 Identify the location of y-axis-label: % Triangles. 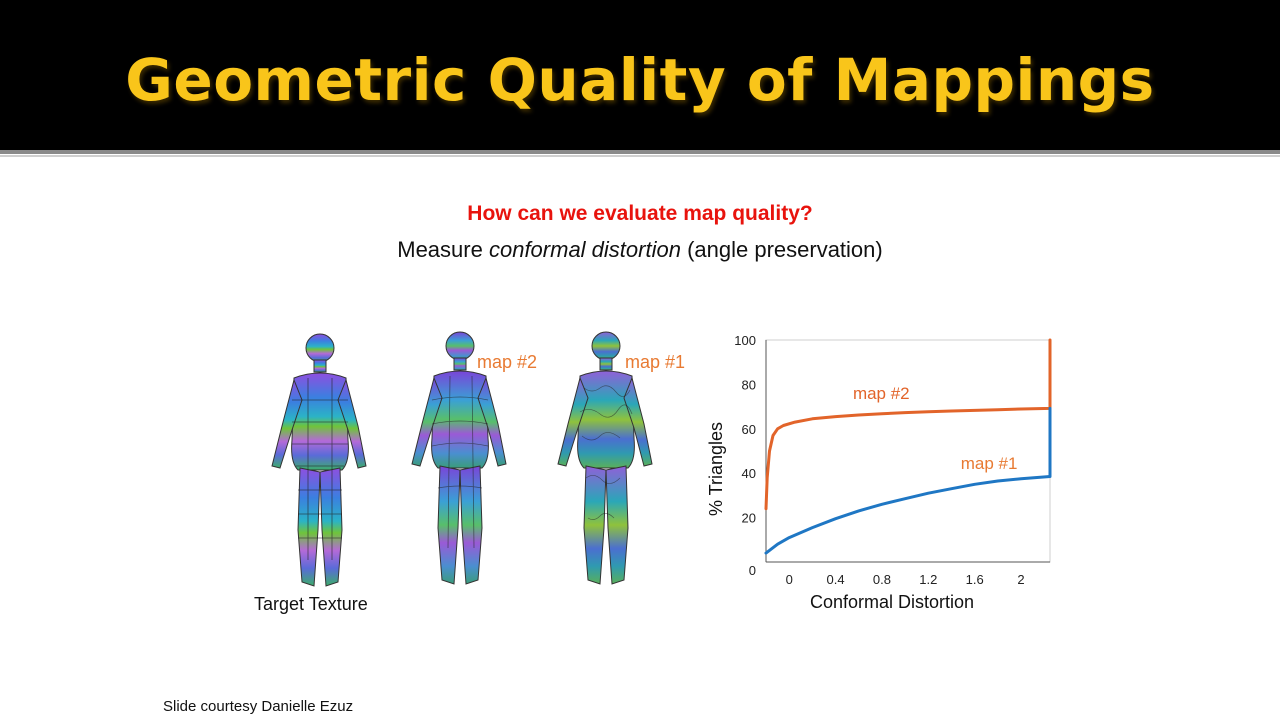
(716, 469).